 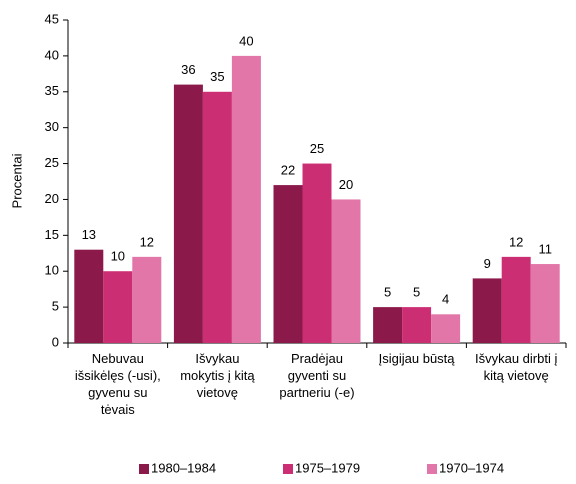 What do you see at coordinates (217, 358) in the screenshot?
I see `x-tick-label-line: Išvykau` at bounding box center [217, 358].